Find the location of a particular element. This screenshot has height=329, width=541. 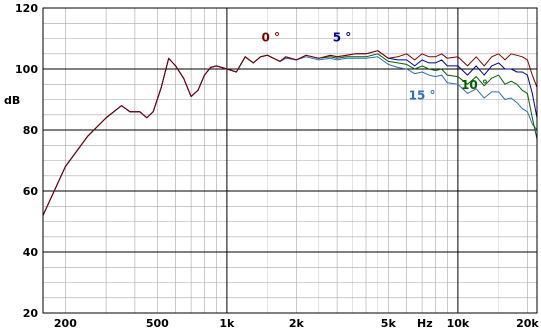

y-axis-label: dB is located at coordinates (12, 100).